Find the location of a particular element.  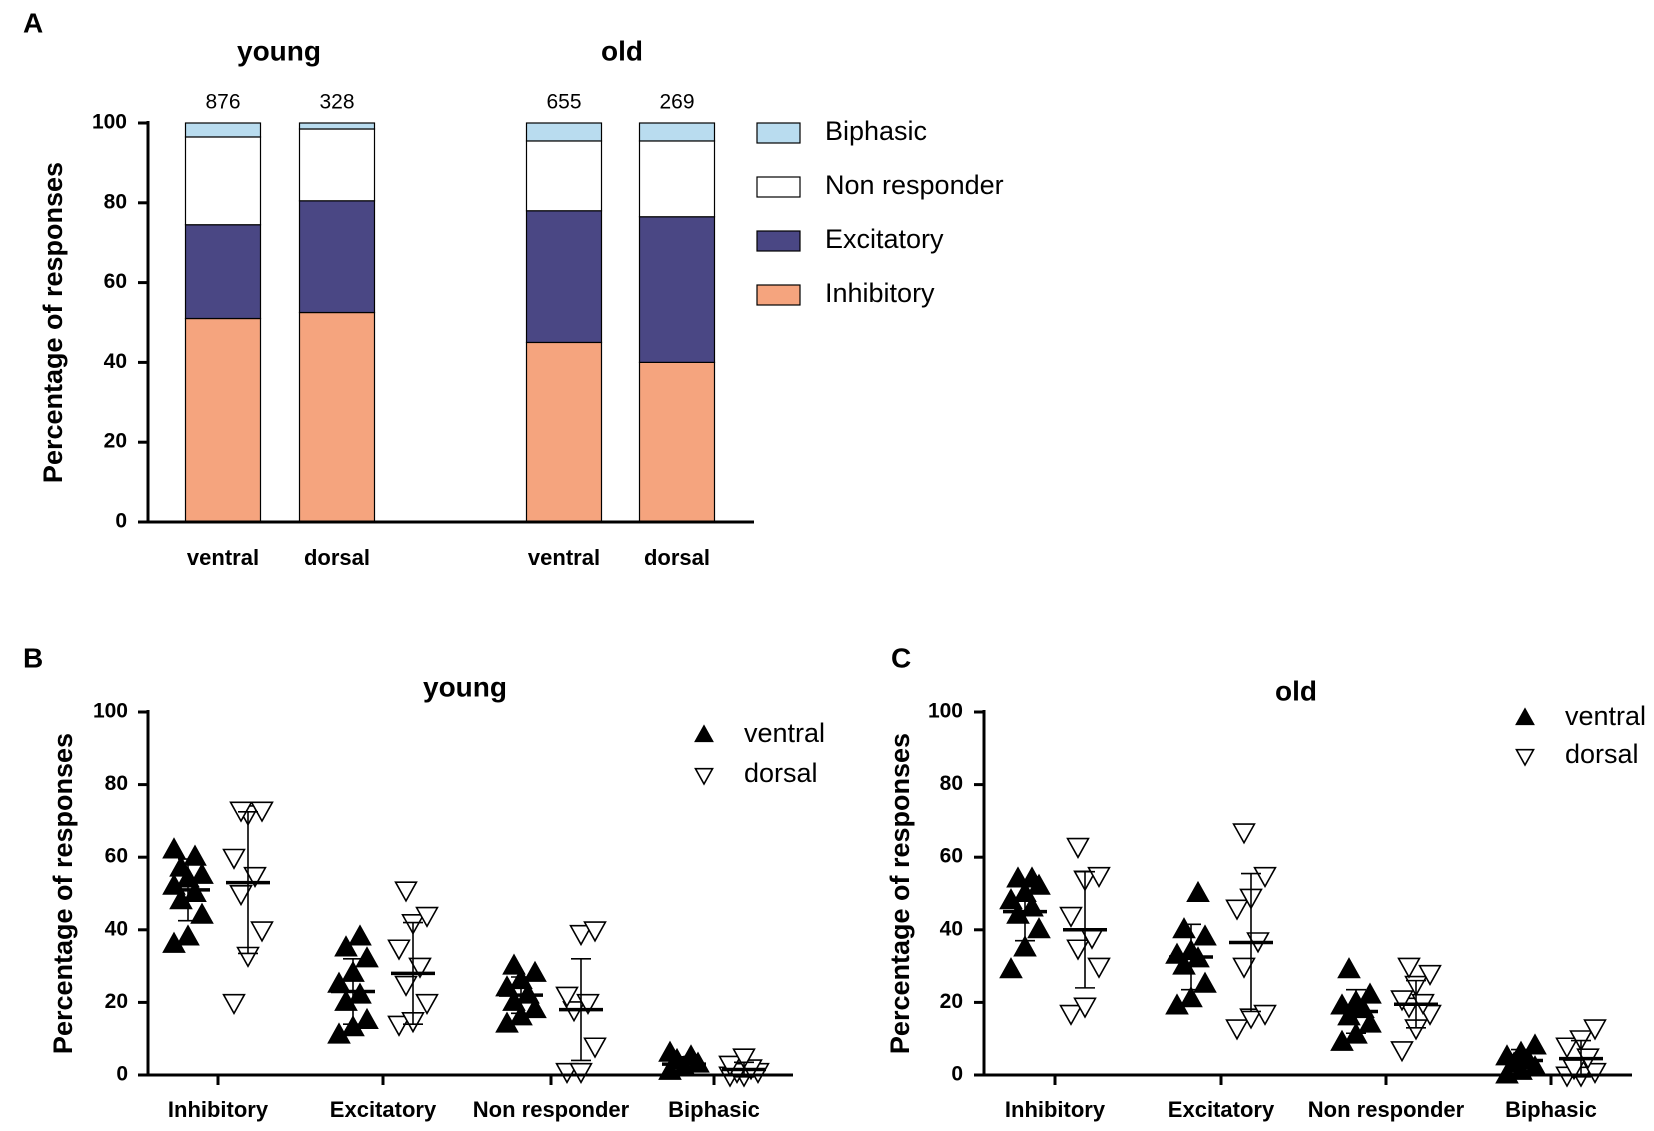

panel-letter: C is located at coordinates (901, 657).